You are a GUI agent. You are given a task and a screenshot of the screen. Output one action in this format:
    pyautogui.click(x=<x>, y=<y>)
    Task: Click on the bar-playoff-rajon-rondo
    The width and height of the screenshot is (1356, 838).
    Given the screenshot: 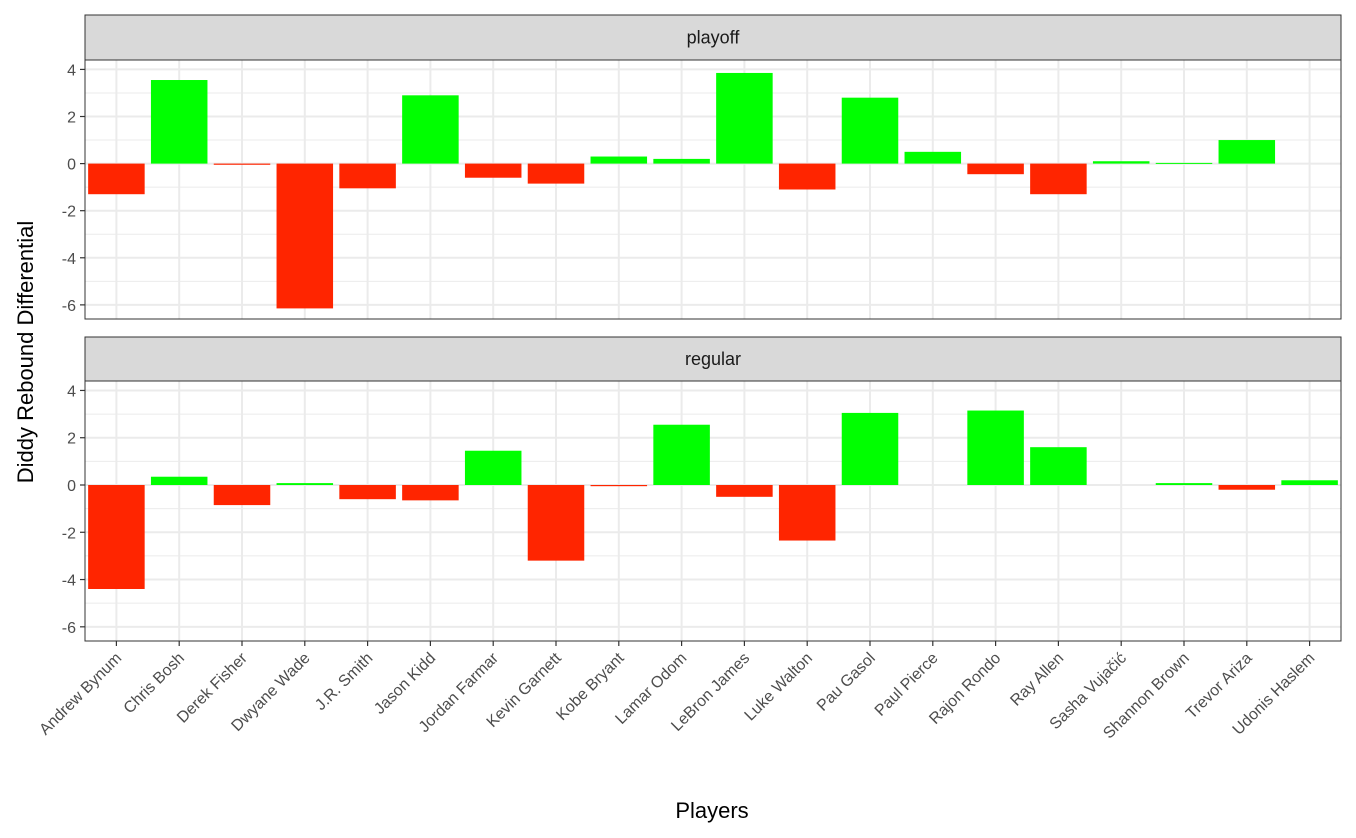 What is the action you would take?
    pyautogui.click(x=995, y=169)
    